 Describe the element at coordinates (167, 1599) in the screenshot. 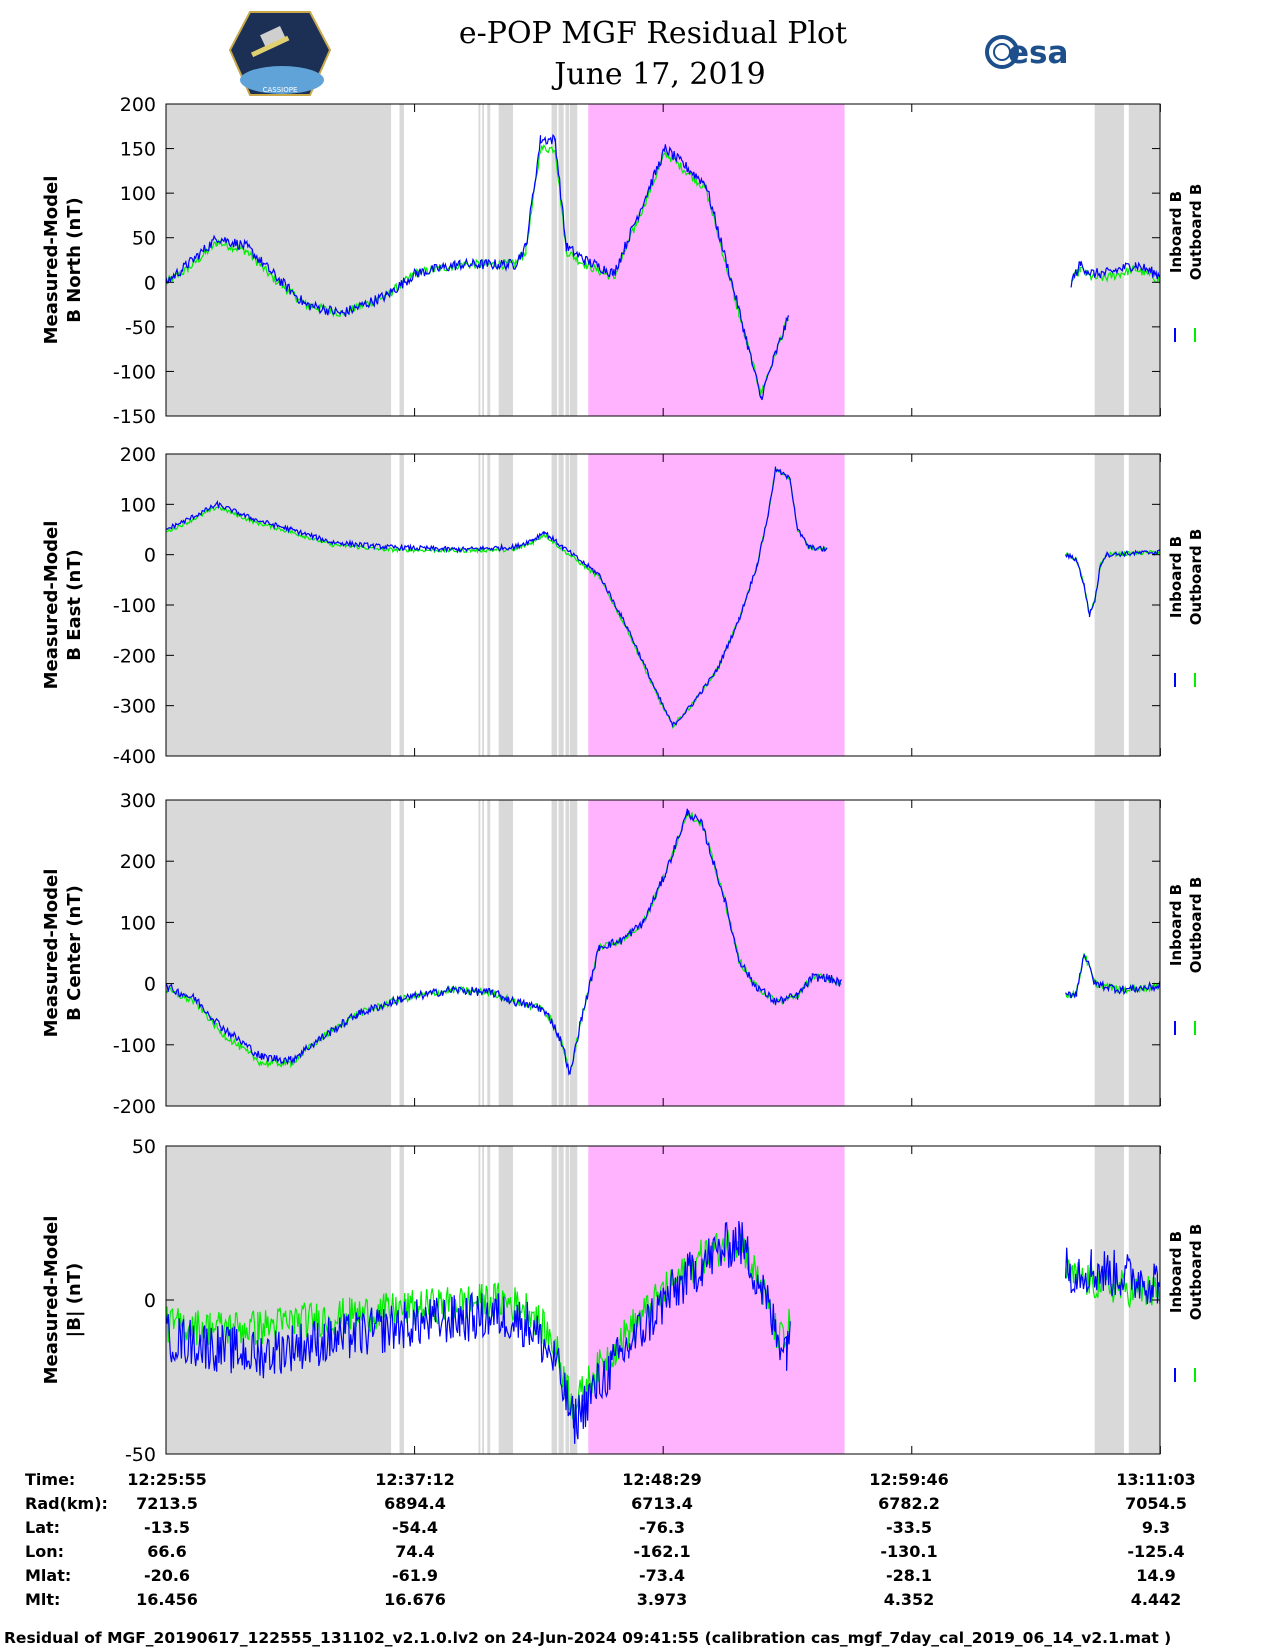

I see `table-cell: 16.456` at that location.